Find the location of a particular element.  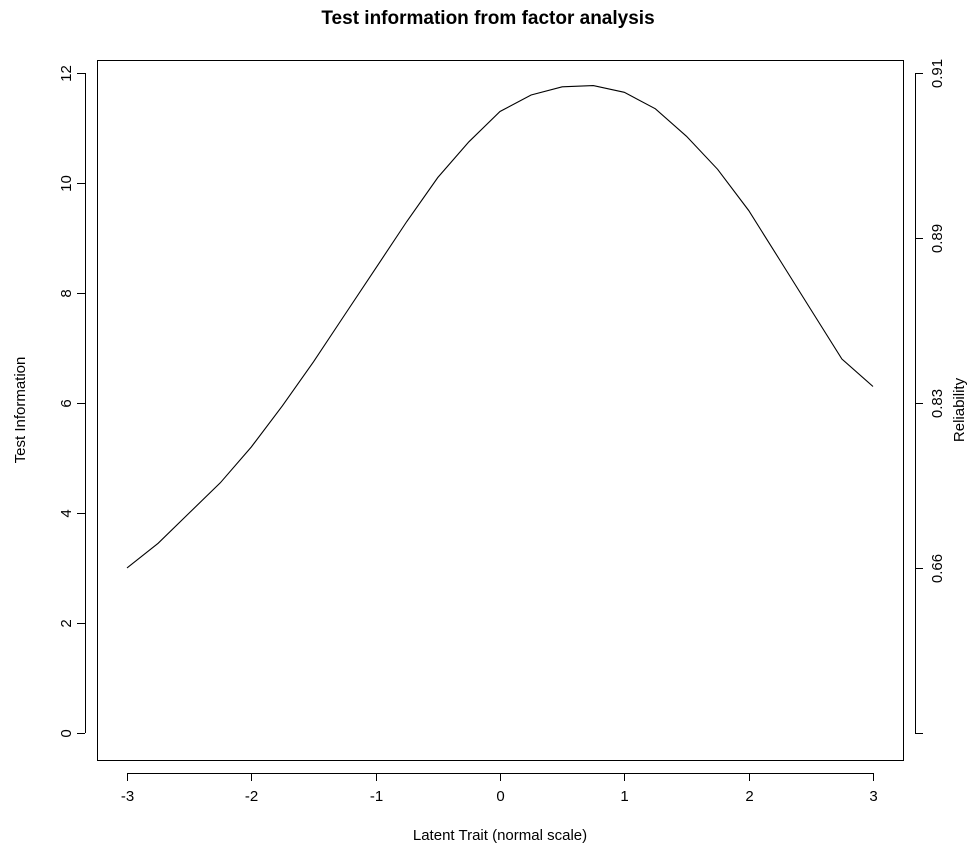

y2-tick-label: 0.83 is located at coordinates (937, 403).